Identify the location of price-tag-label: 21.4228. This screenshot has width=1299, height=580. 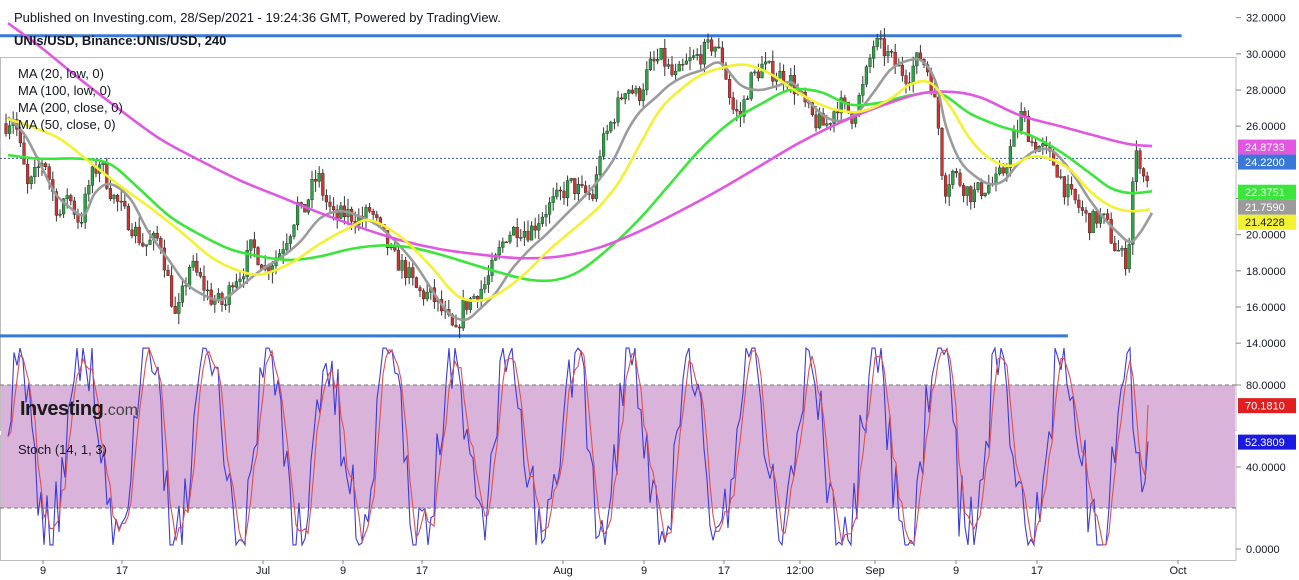
(1265, 223).